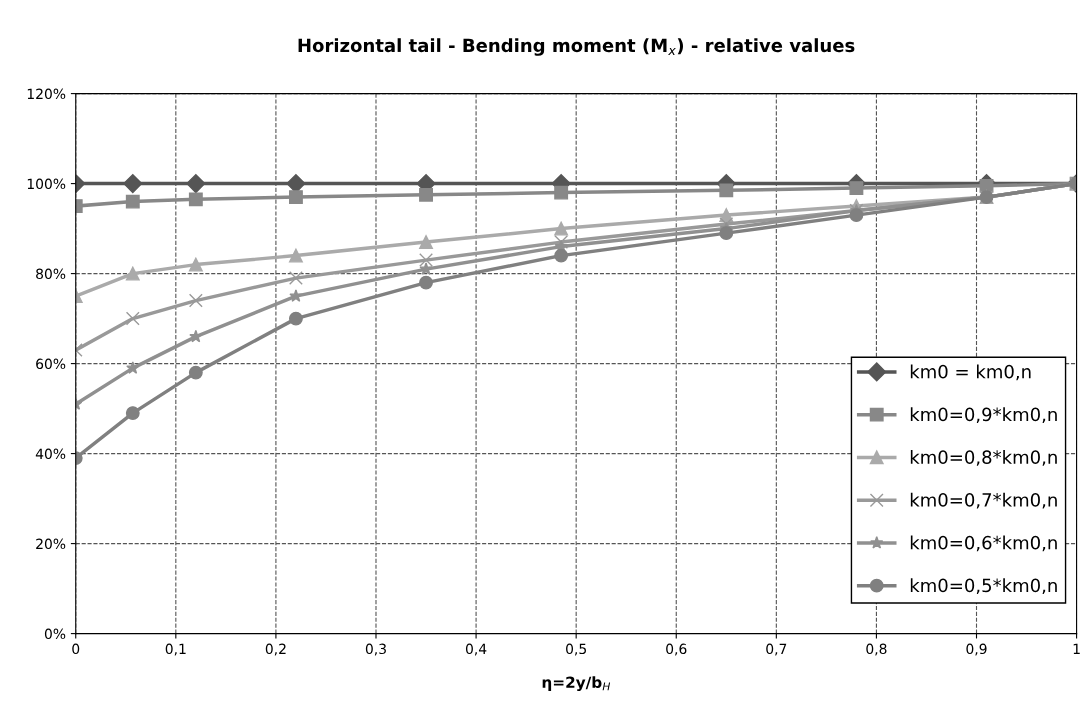 The image size is (1082, 720). Describe the element at coordinates (676, 649) in the screenshot. I see `x-tick-label: 0,6` at that location.